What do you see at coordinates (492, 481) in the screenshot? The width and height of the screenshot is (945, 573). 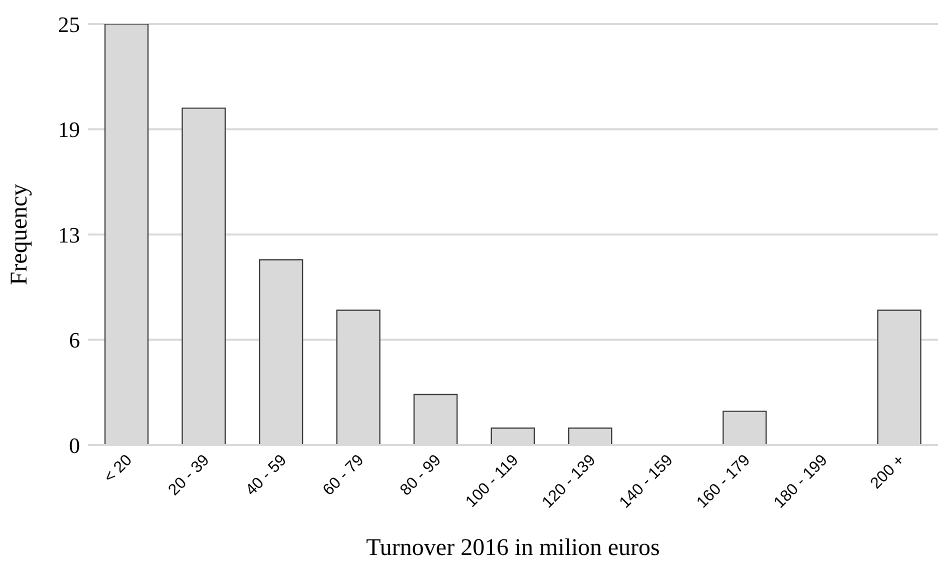 I see `x-tick-label: 100 - 119` at bounding box center [492, 481].